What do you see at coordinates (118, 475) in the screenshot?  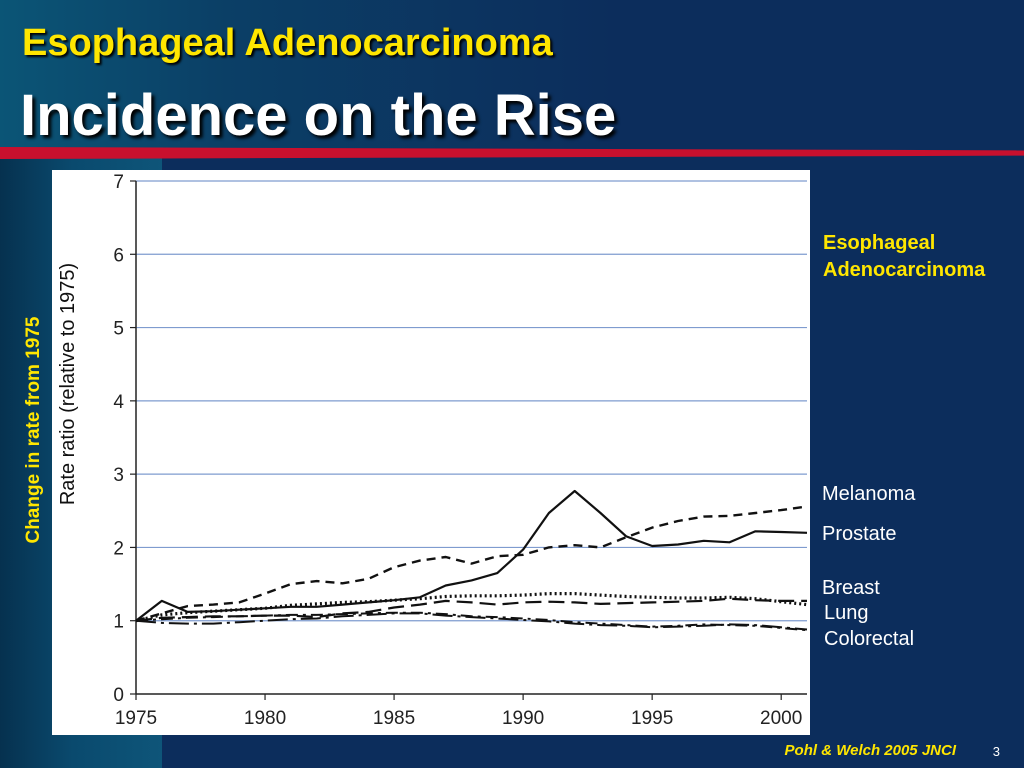 I see `y-tick-label-3: 3` at bounding box center [118, 475].